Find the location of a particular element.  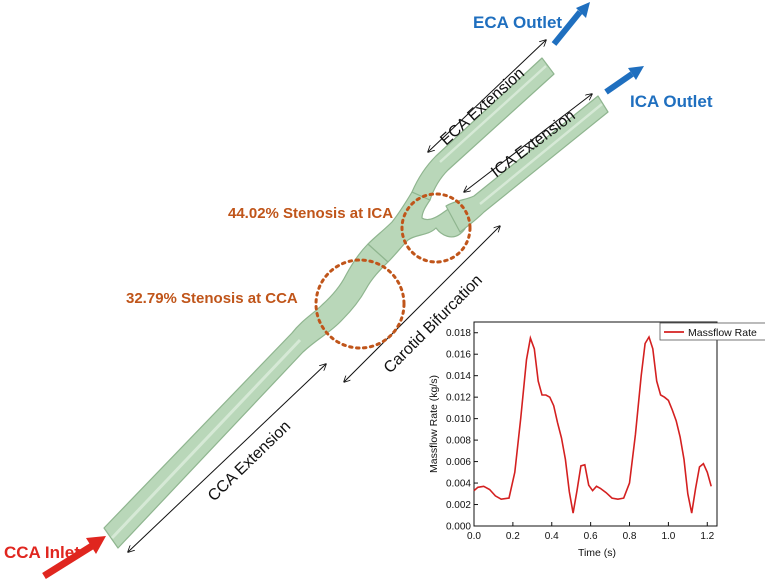

eca-outlet-label: ECA Outlet is located at coordinates (517, 22).